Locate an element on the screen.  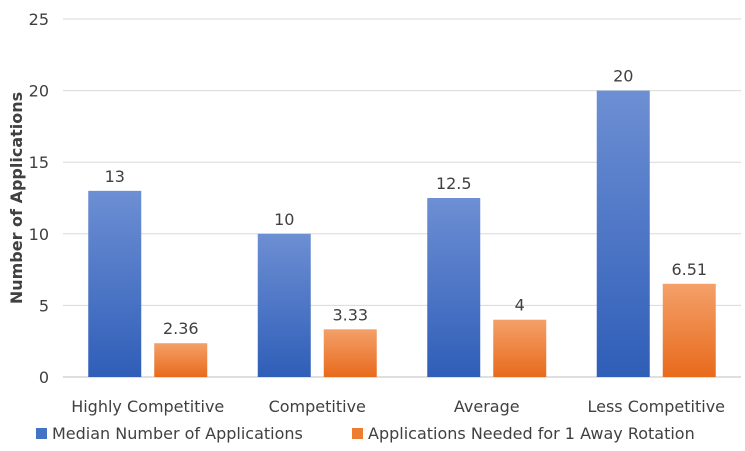
y-tick-label: 5 is located at coordinates (44, 305).